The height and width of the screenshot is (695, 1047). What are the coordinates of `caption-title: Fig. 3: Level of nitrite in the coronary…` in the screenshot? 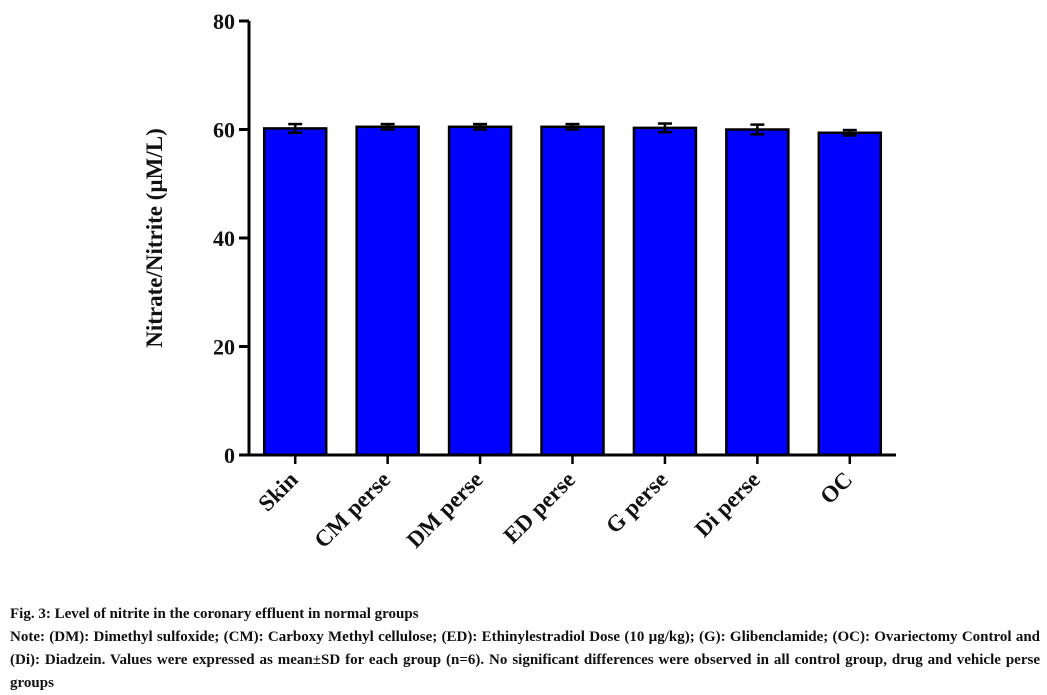 It's located at (214, 614).